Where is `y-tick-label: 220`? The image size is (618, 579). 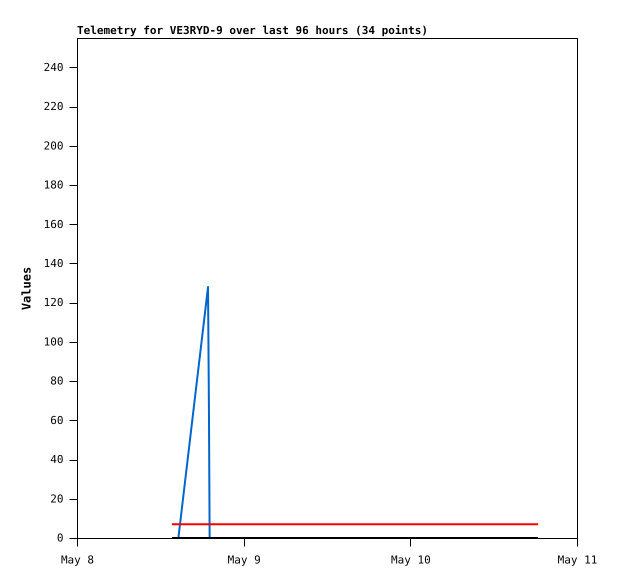 y-tick-label: 220 is located at coordinates (54, 107).